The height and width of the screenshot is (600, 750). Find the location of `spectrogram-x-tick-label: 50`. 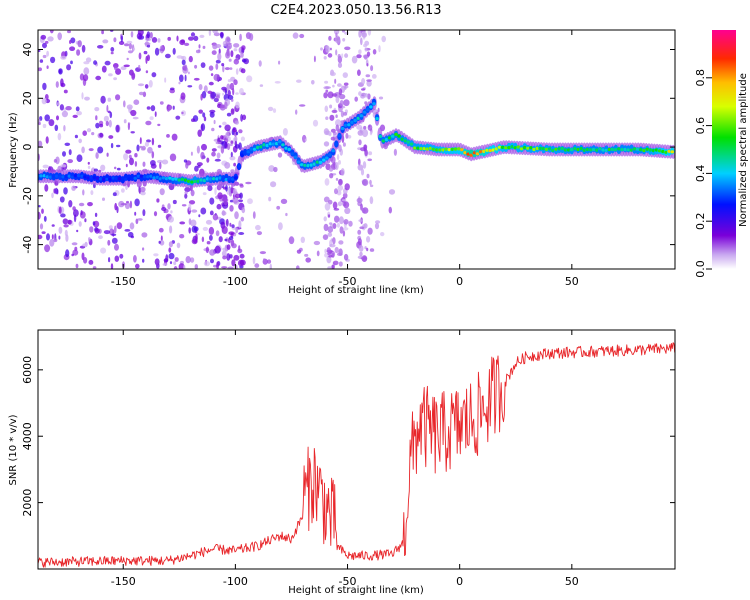

spectrogram-x-tick-label: 50 is located at coordinates (572, 281).